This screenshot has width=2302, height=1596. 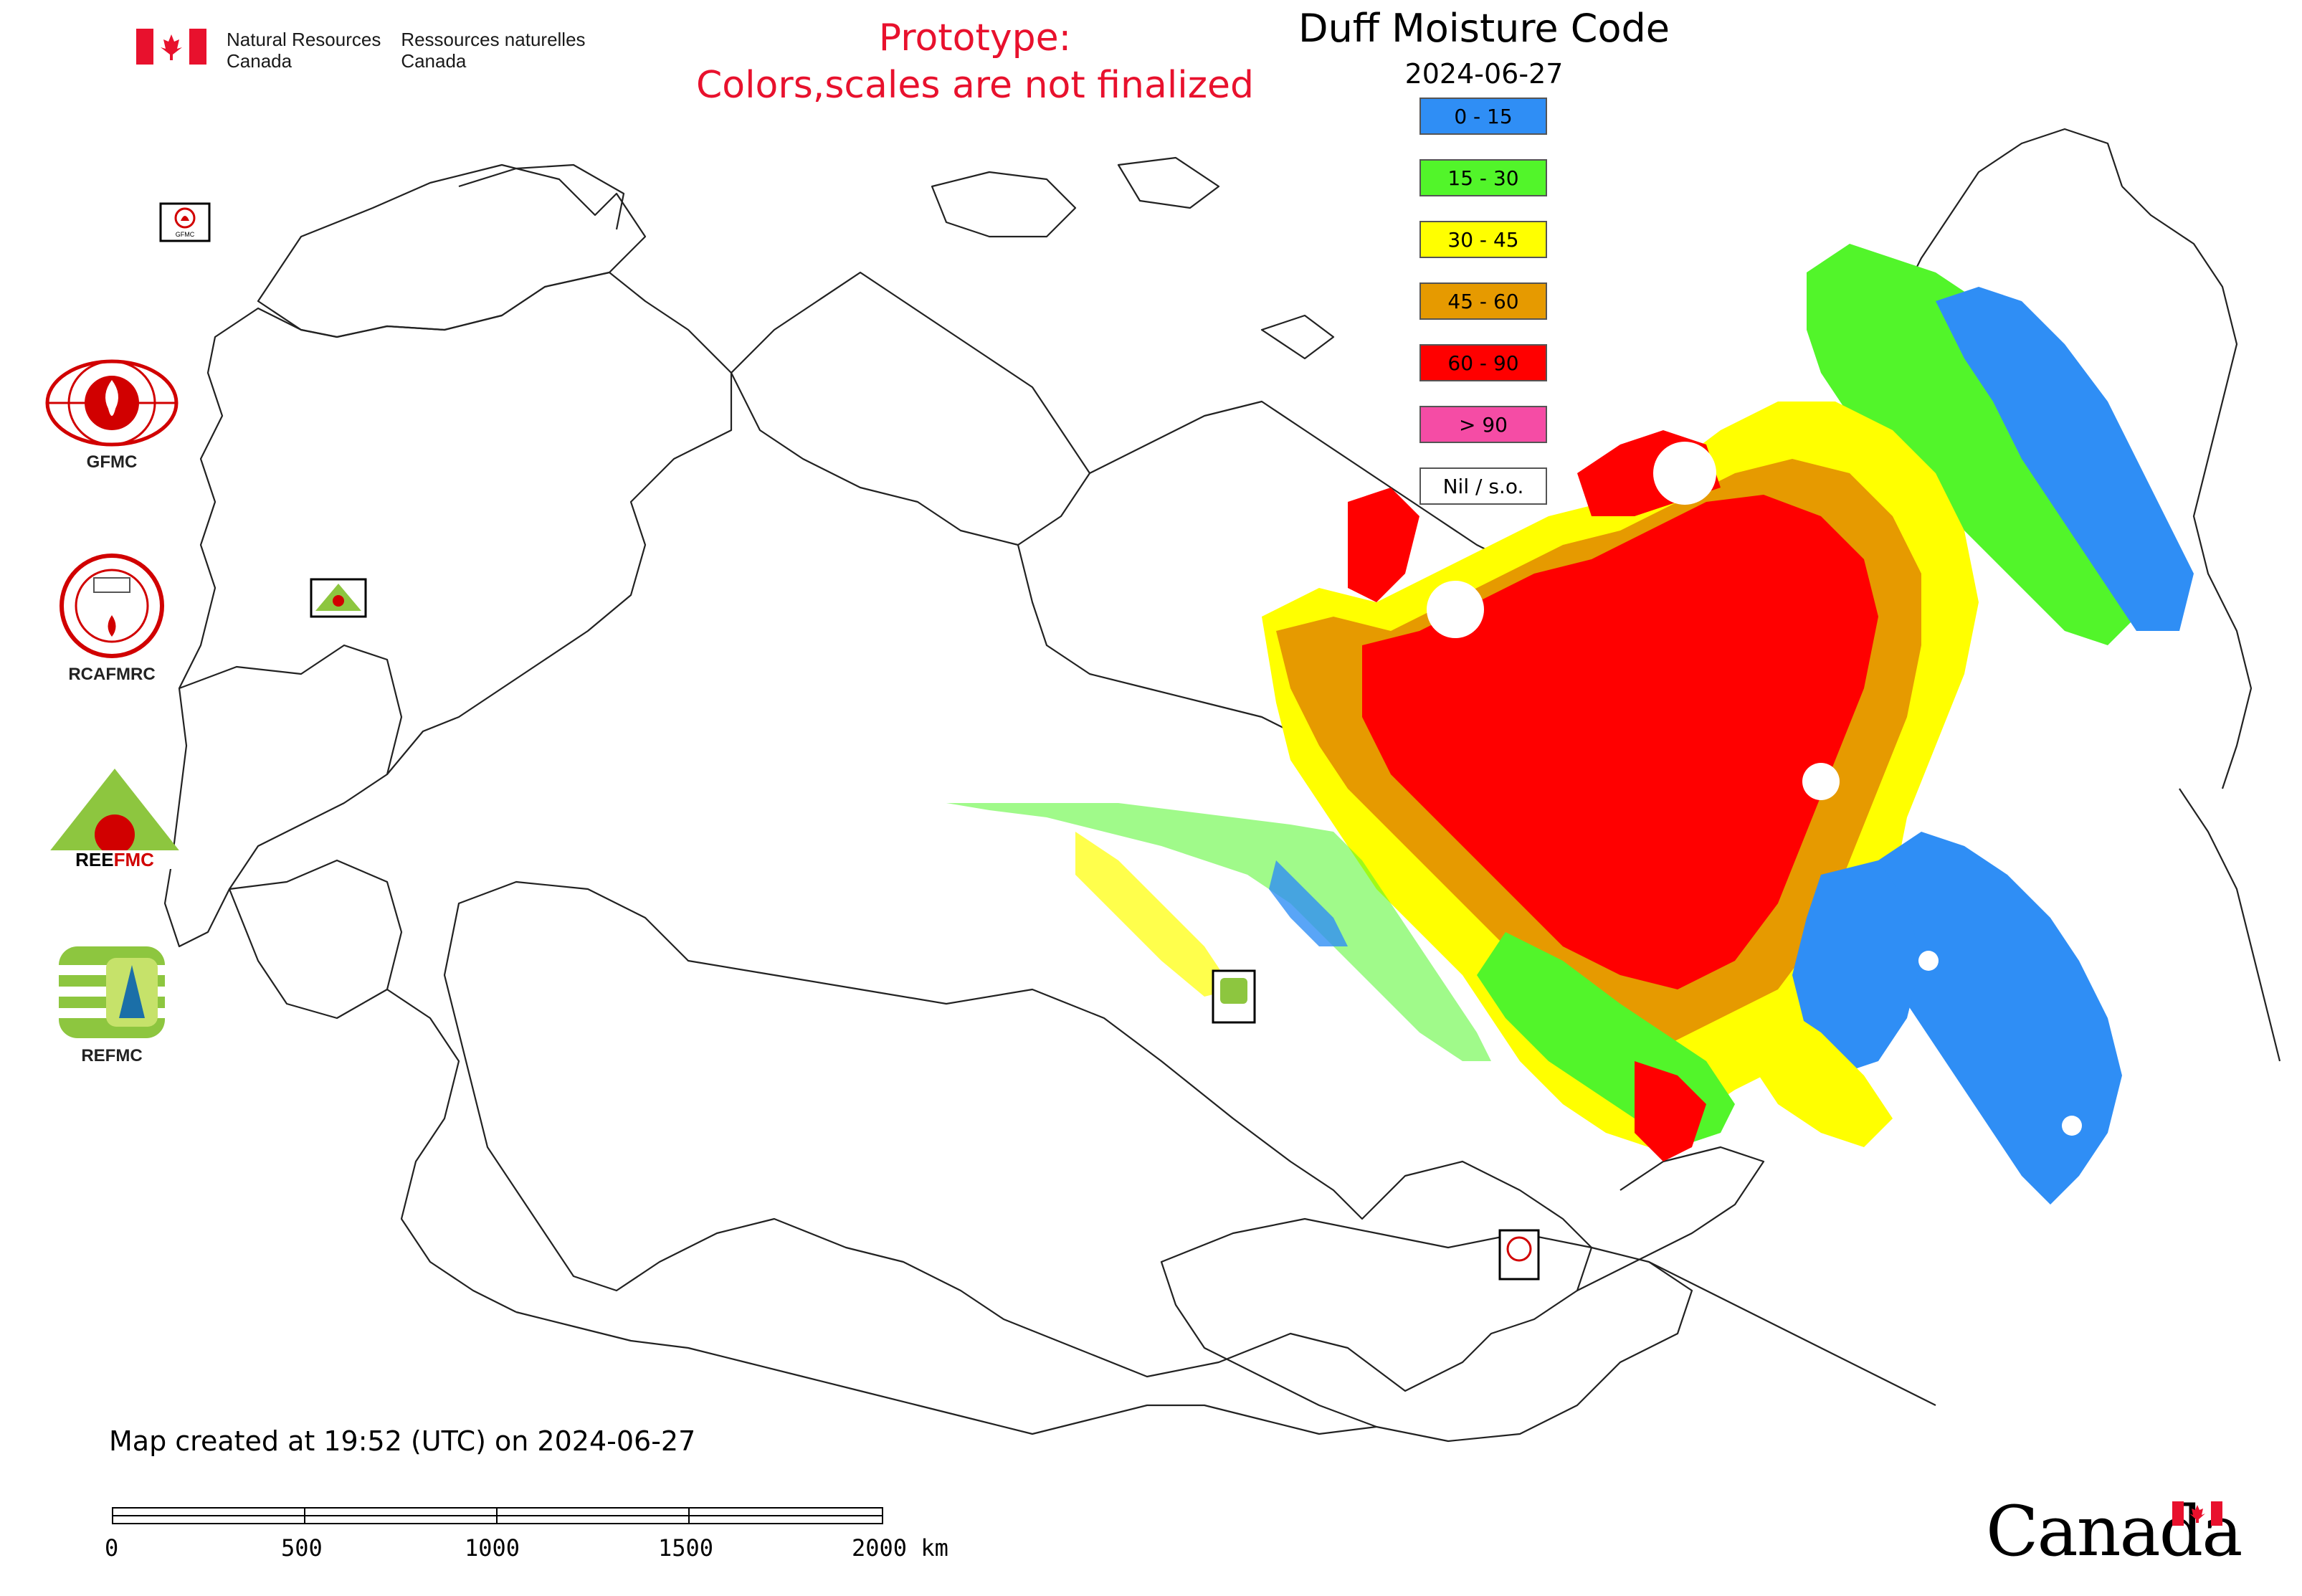 What do you see at coordinates (302, 1548) in the screenshot?
I see `scale-tick-500: 500` at bounding box center [302, 1548].